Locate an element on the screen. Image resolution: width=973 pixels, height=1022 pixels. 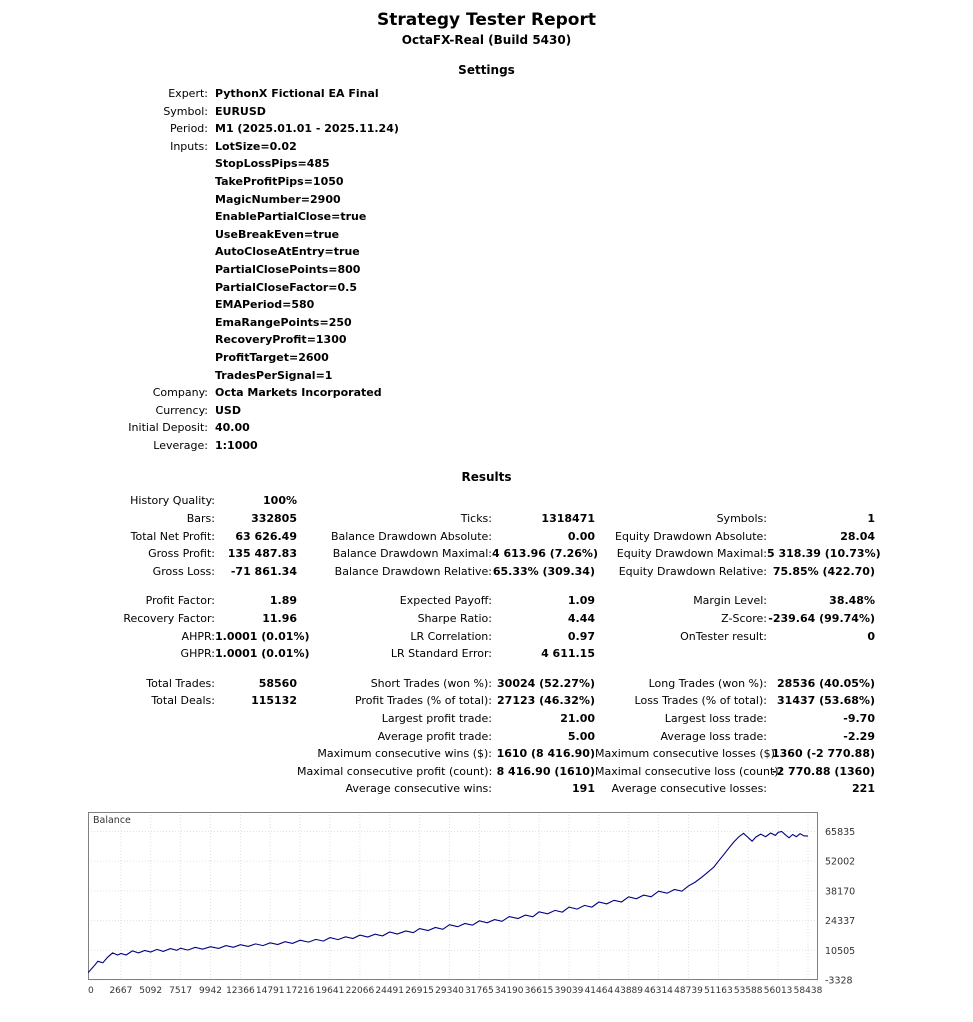
result-value: 221 is located at coordinates (863, 789).